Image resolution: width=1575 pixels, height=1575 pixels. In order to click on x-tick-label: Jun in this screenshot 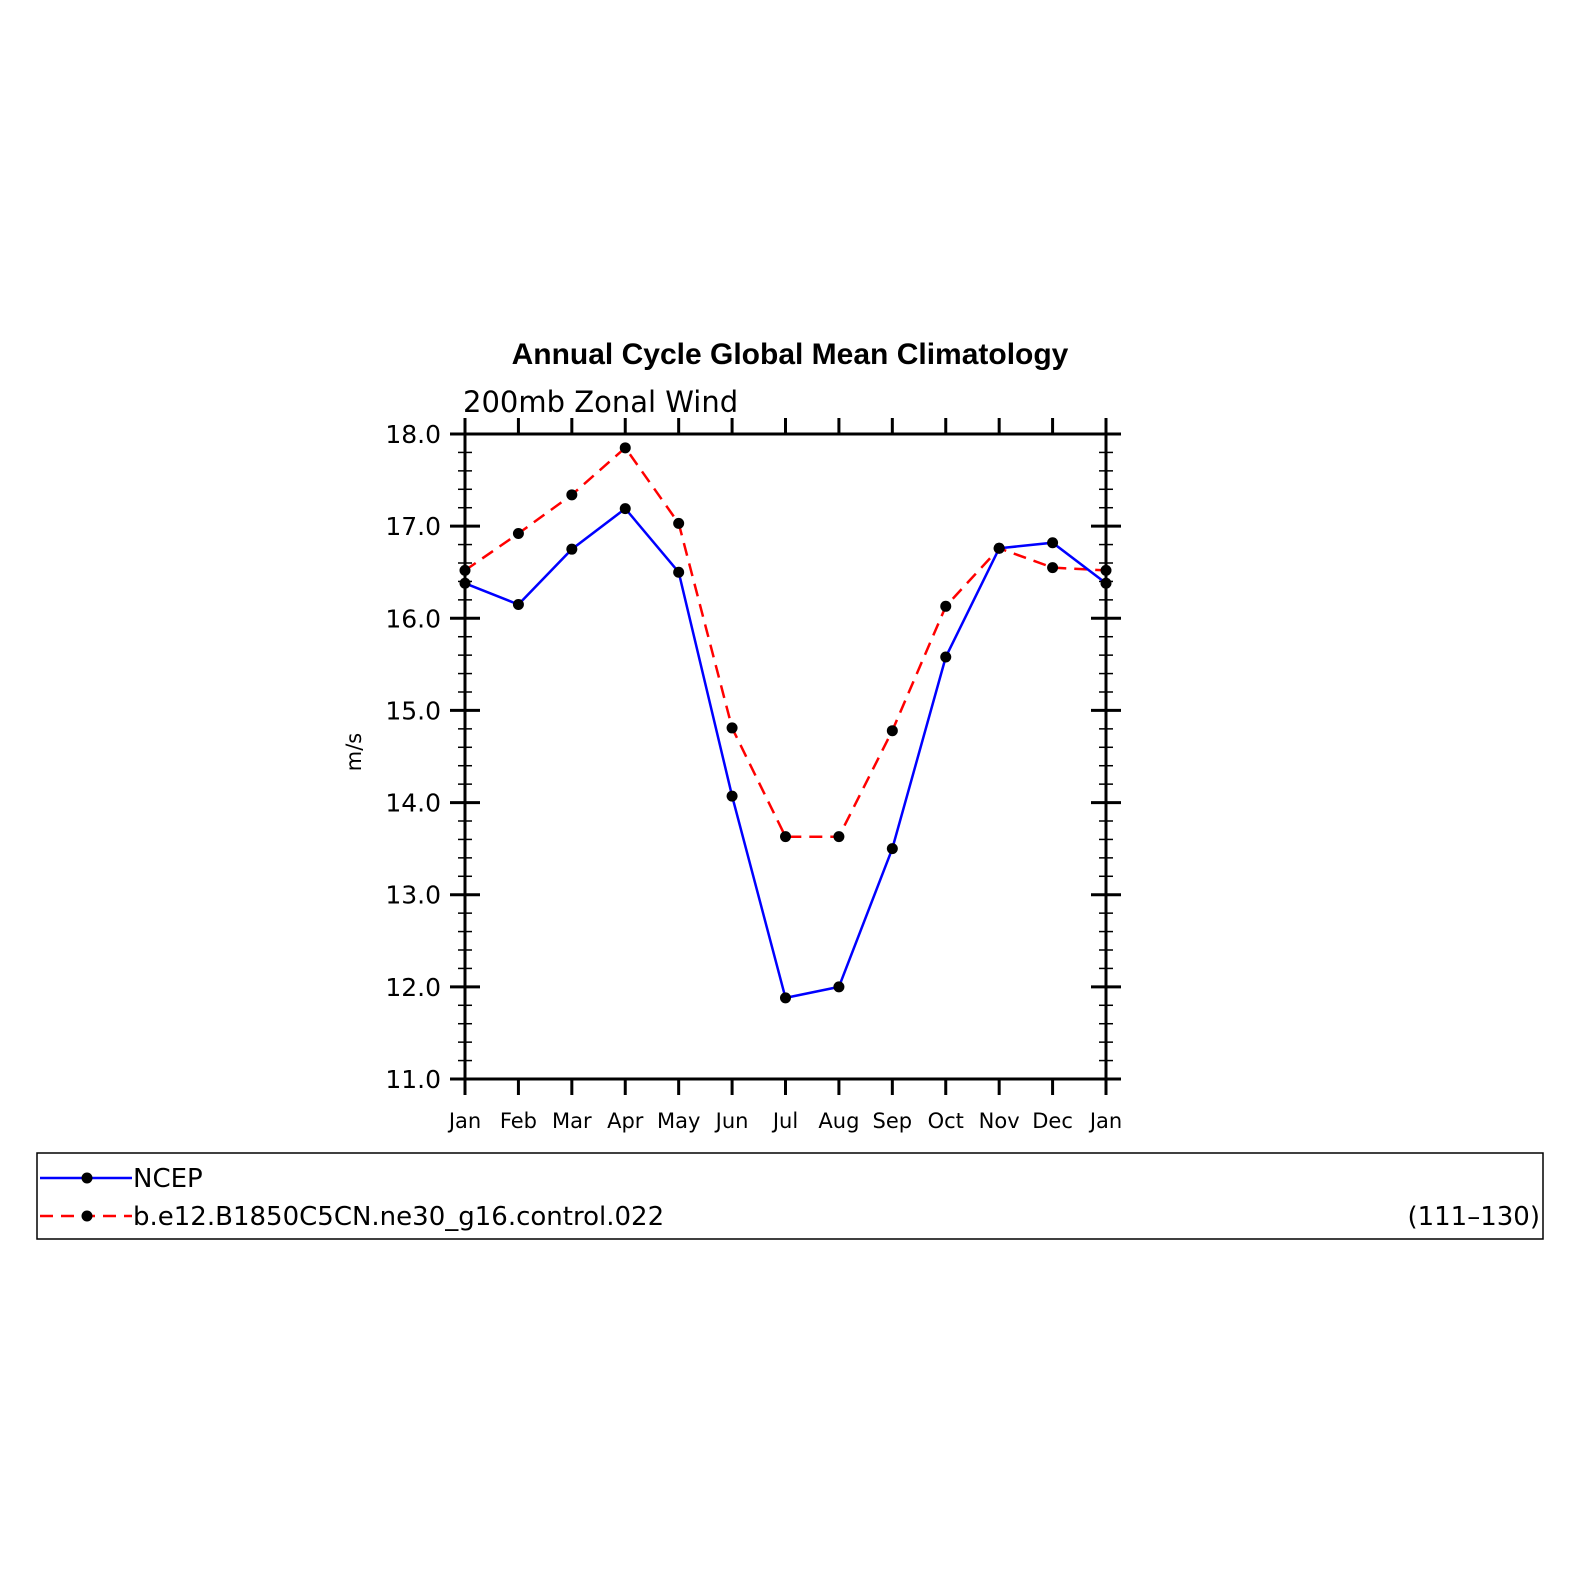, I will do `click(731, 1121)`.